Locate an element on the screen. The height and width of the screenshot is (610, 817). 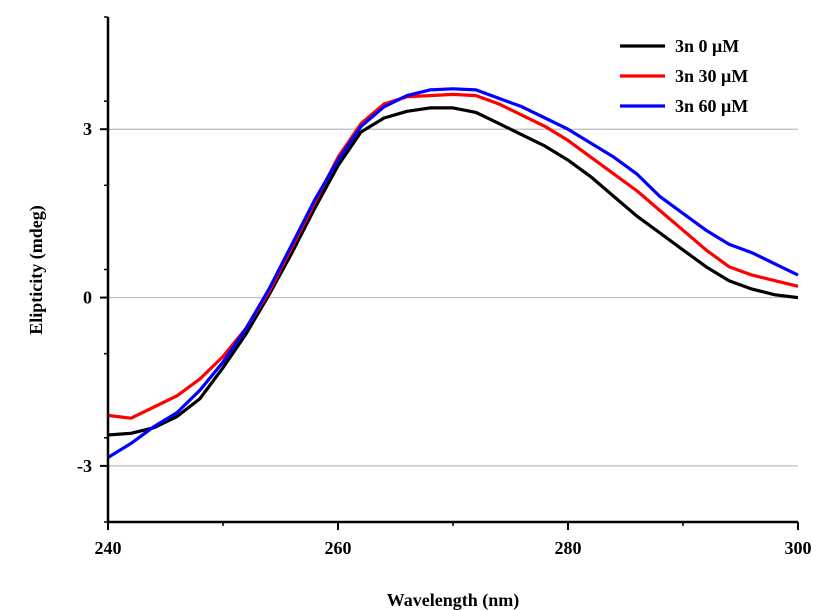
legend-label-2: 3n 30 μM is located at coordinates (711, 76).